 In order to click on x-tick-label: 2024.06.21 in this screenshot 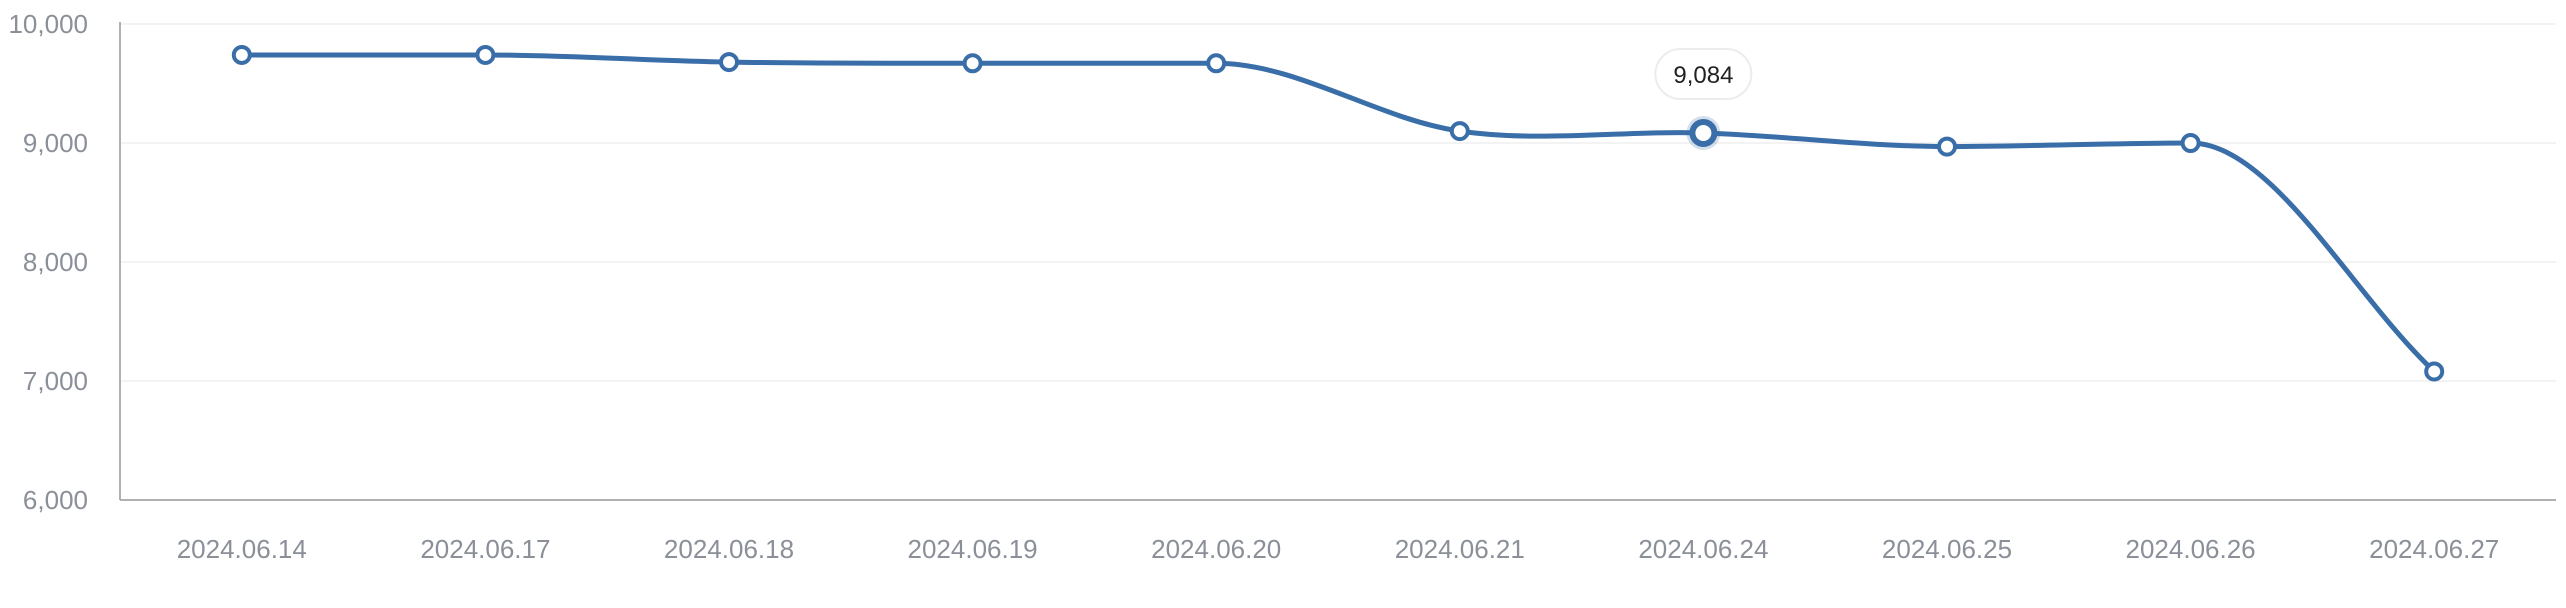, I will do `click(1460, 549)`.